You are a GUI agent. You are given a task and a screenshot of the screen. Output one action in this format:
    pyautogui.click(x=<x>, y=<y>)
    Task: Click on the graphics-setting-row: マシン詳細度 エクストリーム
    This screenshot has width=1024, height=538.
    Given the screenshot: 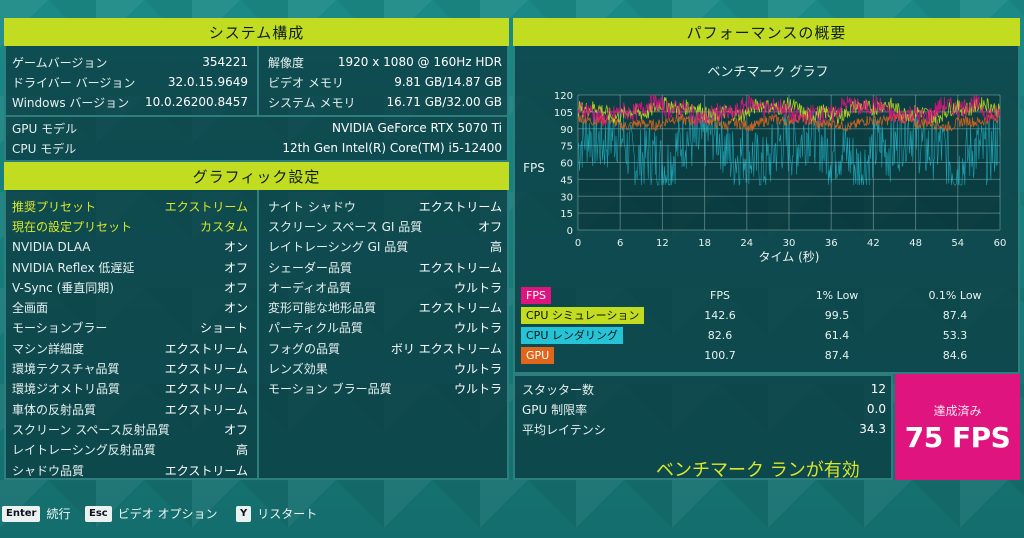 What is the action you would take?
    pyautogui.click(x=130, y=348)
    